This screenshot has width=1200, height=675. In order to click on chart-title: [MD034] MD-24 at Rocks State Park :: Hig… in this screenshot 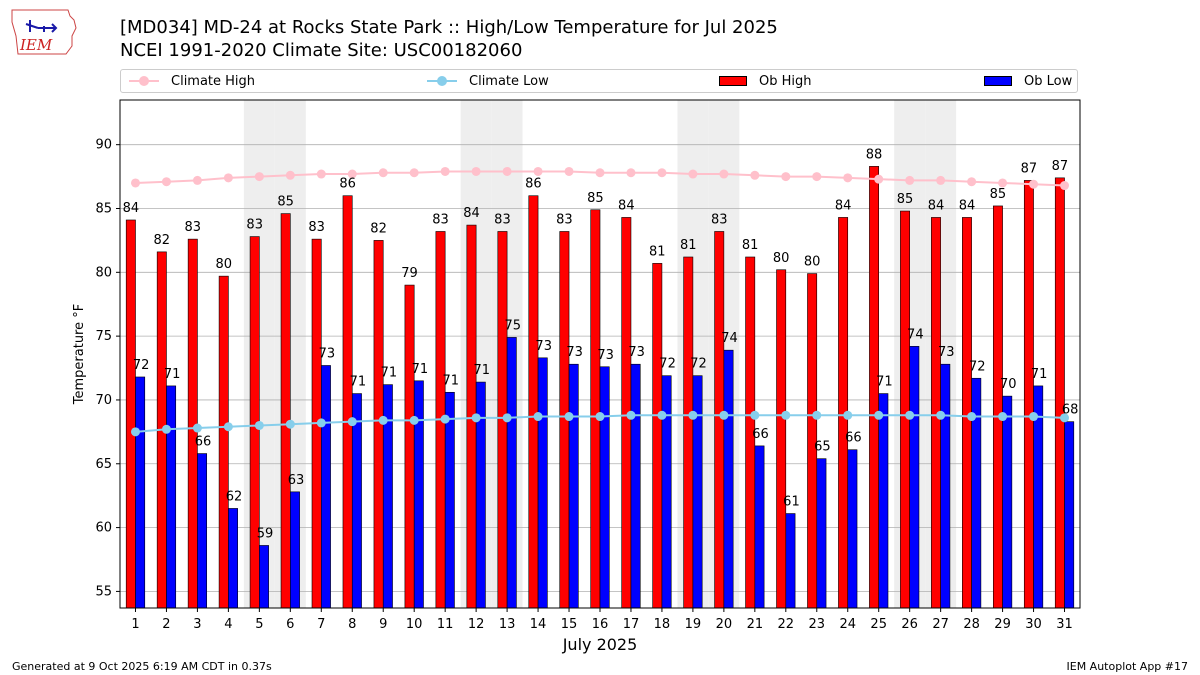, I will do `click(449, 27)`.